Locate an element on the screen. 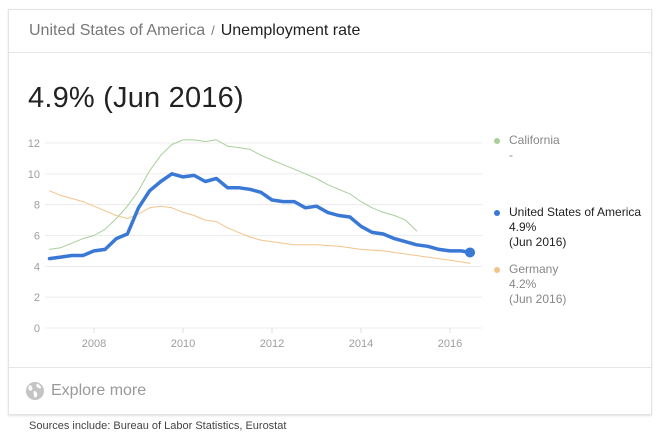 The image size is (665, 442). explore-more-button: Explore more is located at coordinates (330, 390).